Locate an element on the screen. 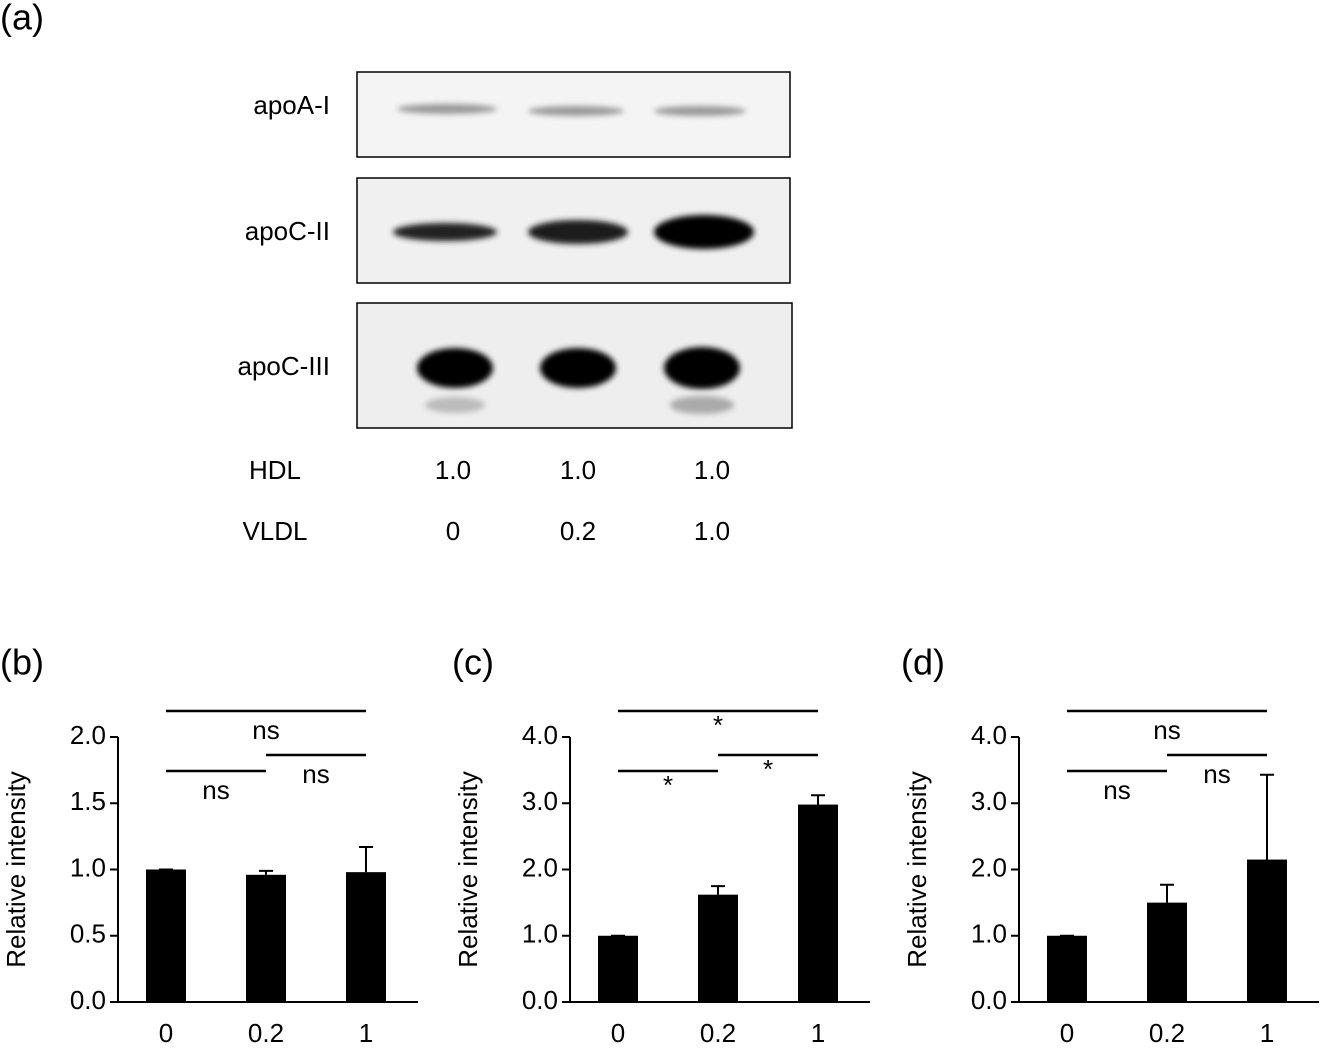 The height and width of the screenshot is (1050, 1320). y-tick-label: 1.5 is located at coordinates (88, 801).